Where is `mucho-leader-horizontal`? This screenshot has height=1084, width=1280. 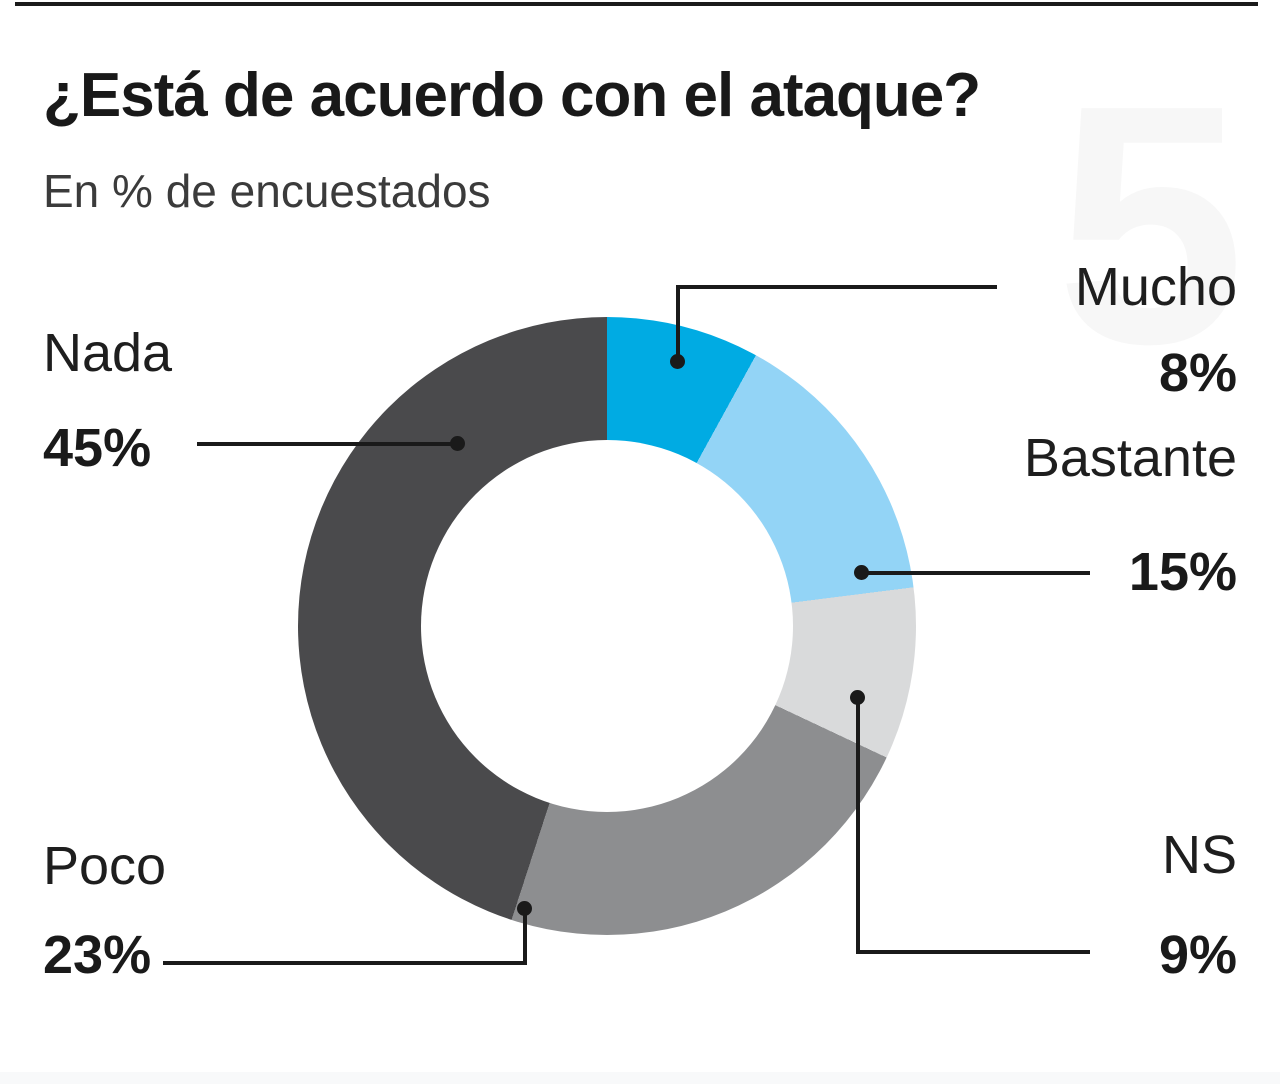 mucho-leader-horizontal is located at coordinates (836, 287).